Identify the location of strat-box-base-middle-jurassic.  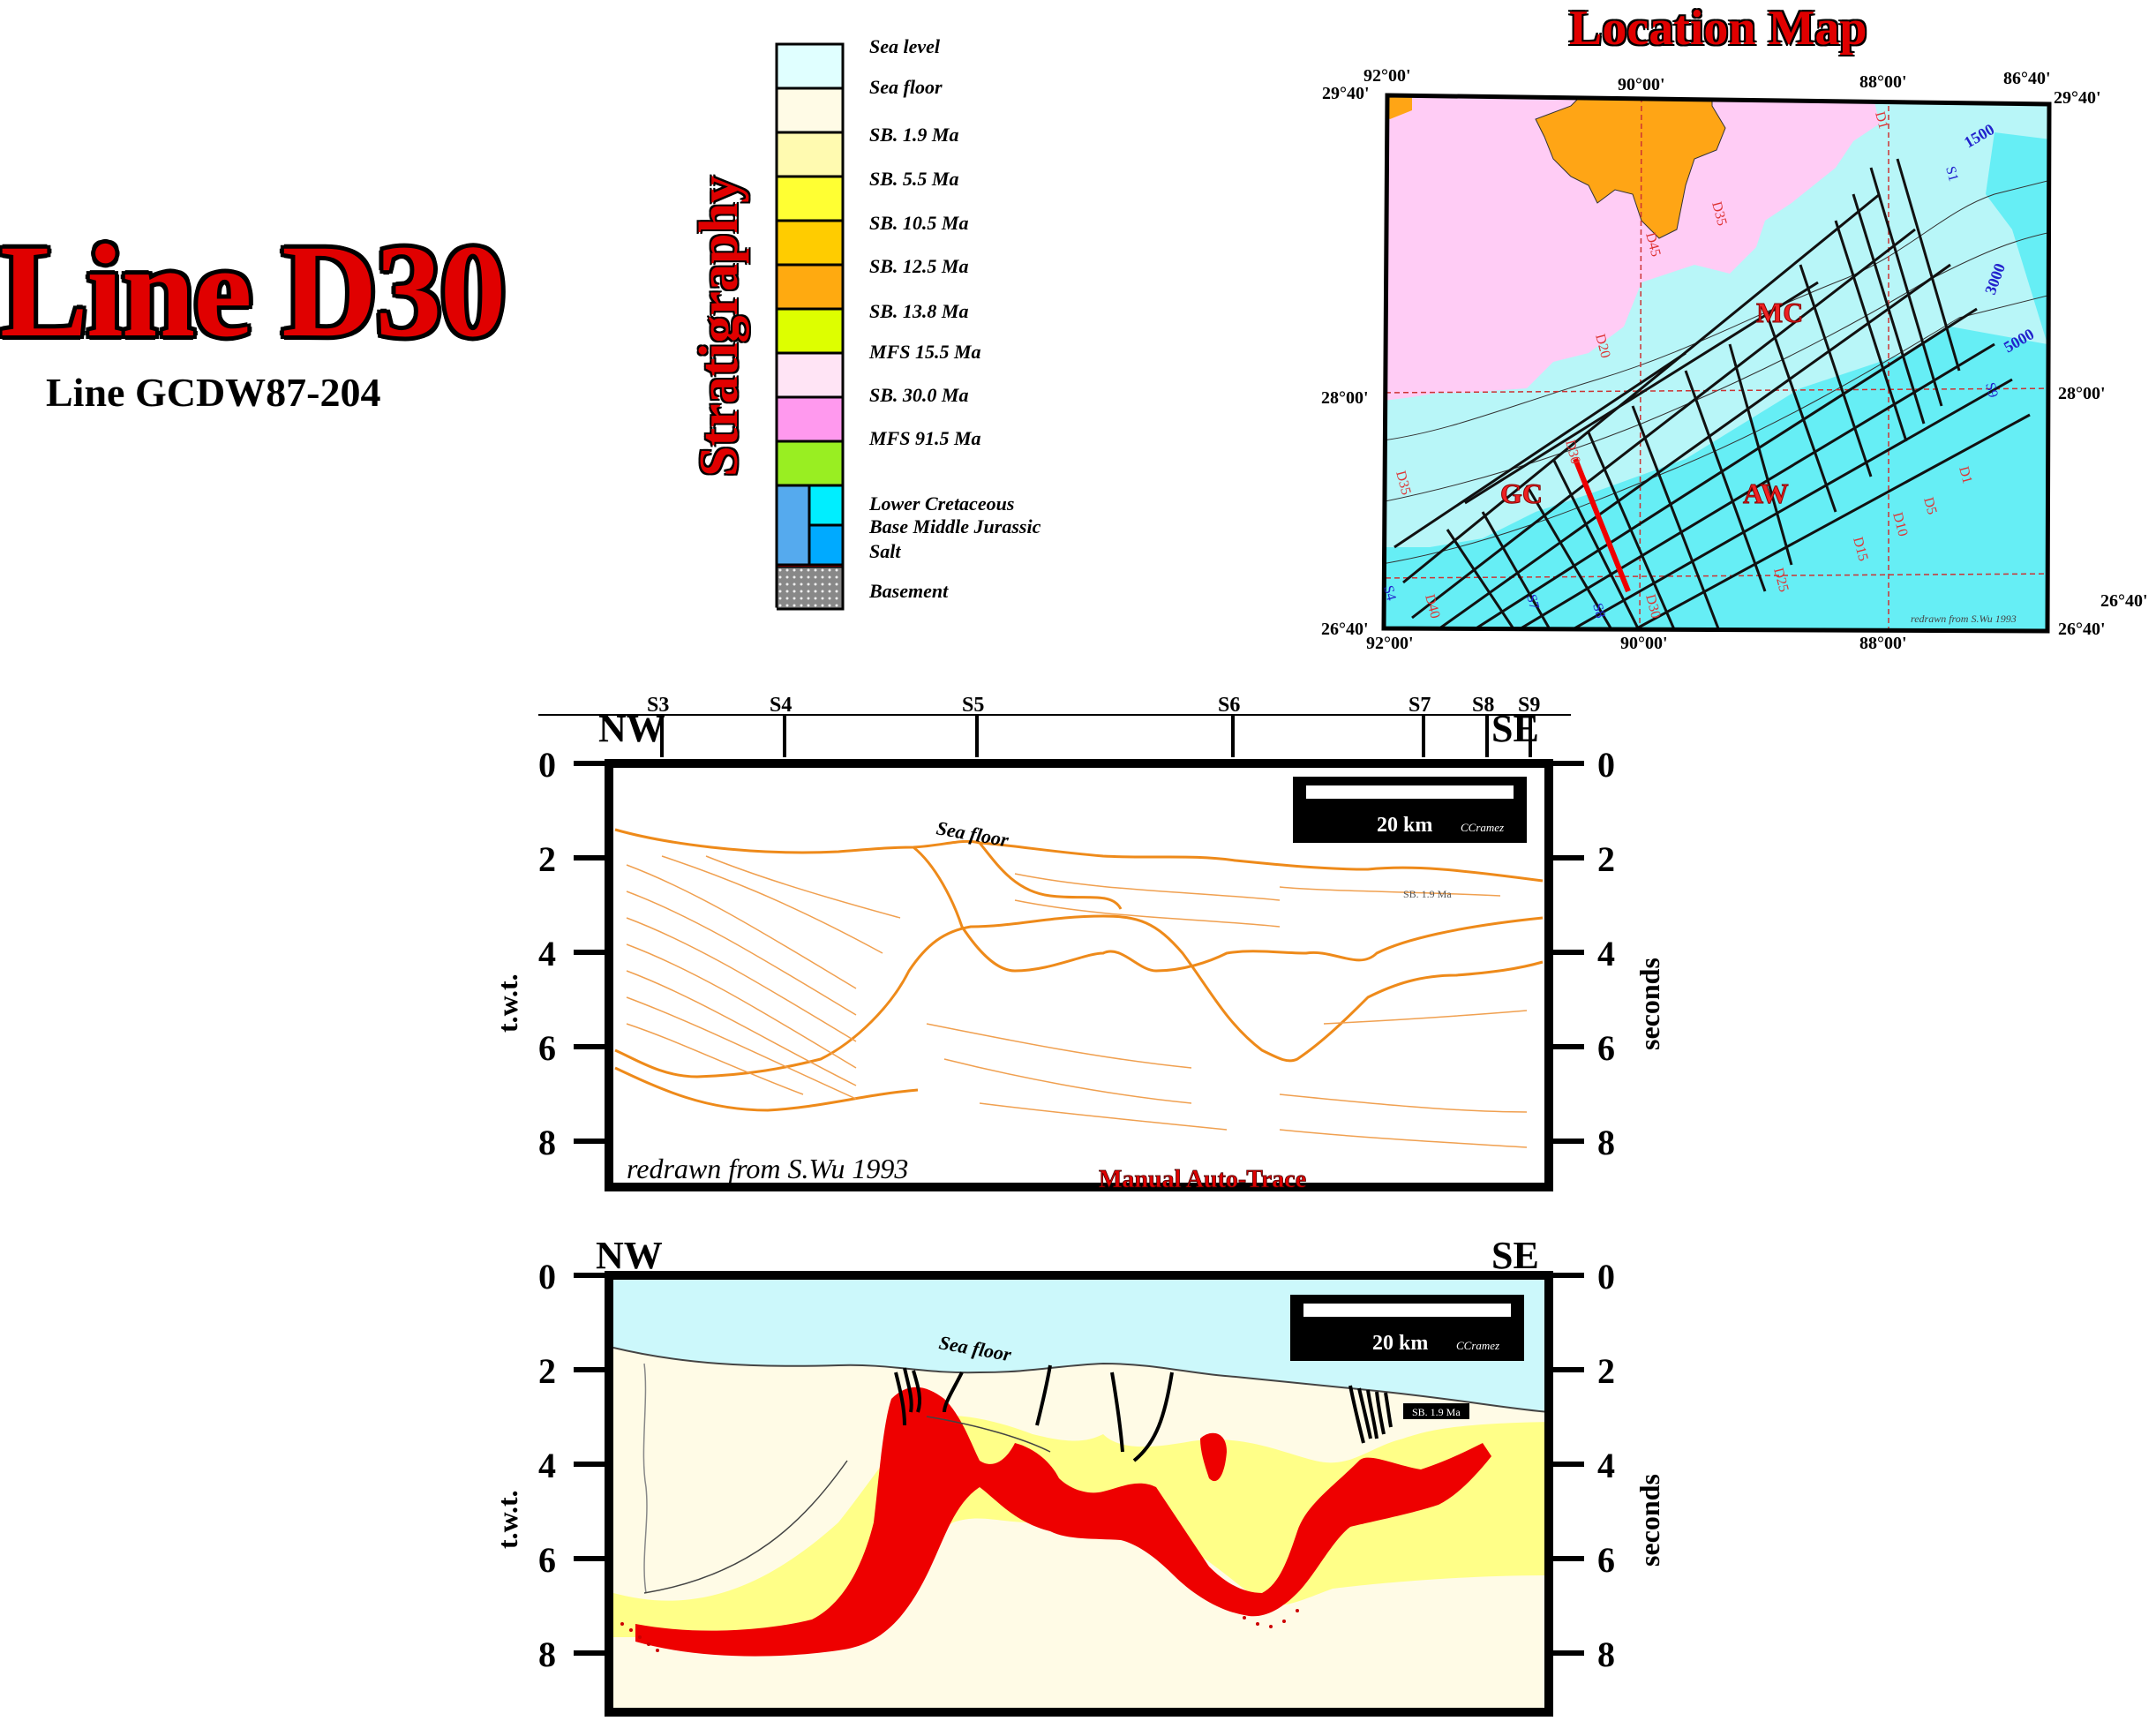
(826, 545).